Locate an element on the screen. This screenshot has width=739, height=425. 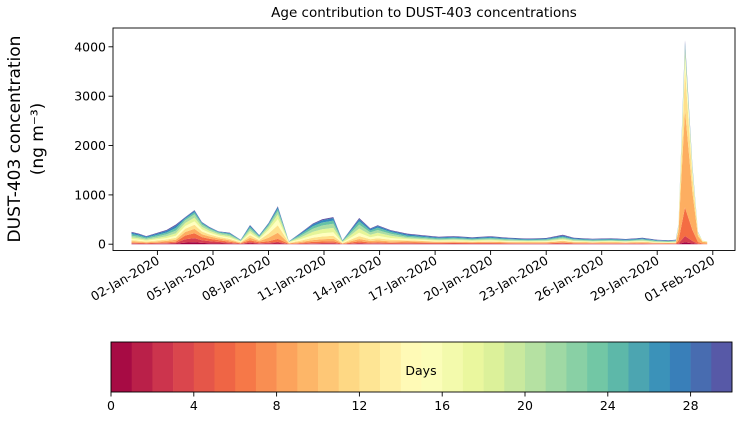
age-band-area-0-1-days is located at coordinates (419, 243).